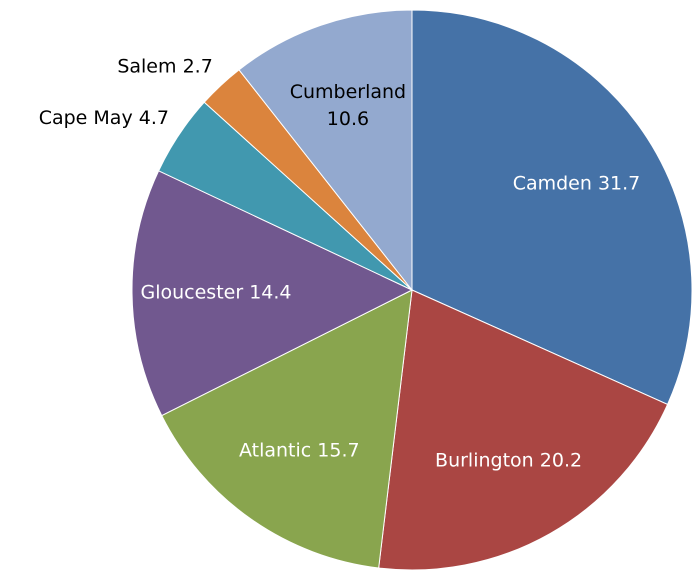  What do you see at coordinates (552, 183) in the screenshot?
I see `category-name: Camden` at bounding box center [552, 183].